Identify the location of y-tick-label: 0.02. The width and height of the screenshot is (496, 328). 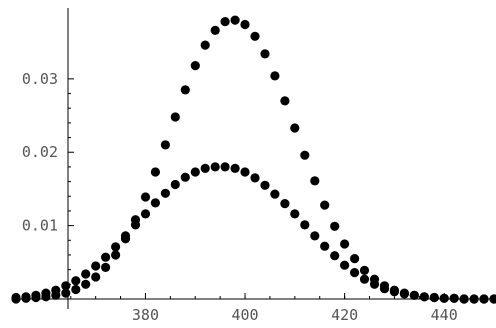
(40, 152).